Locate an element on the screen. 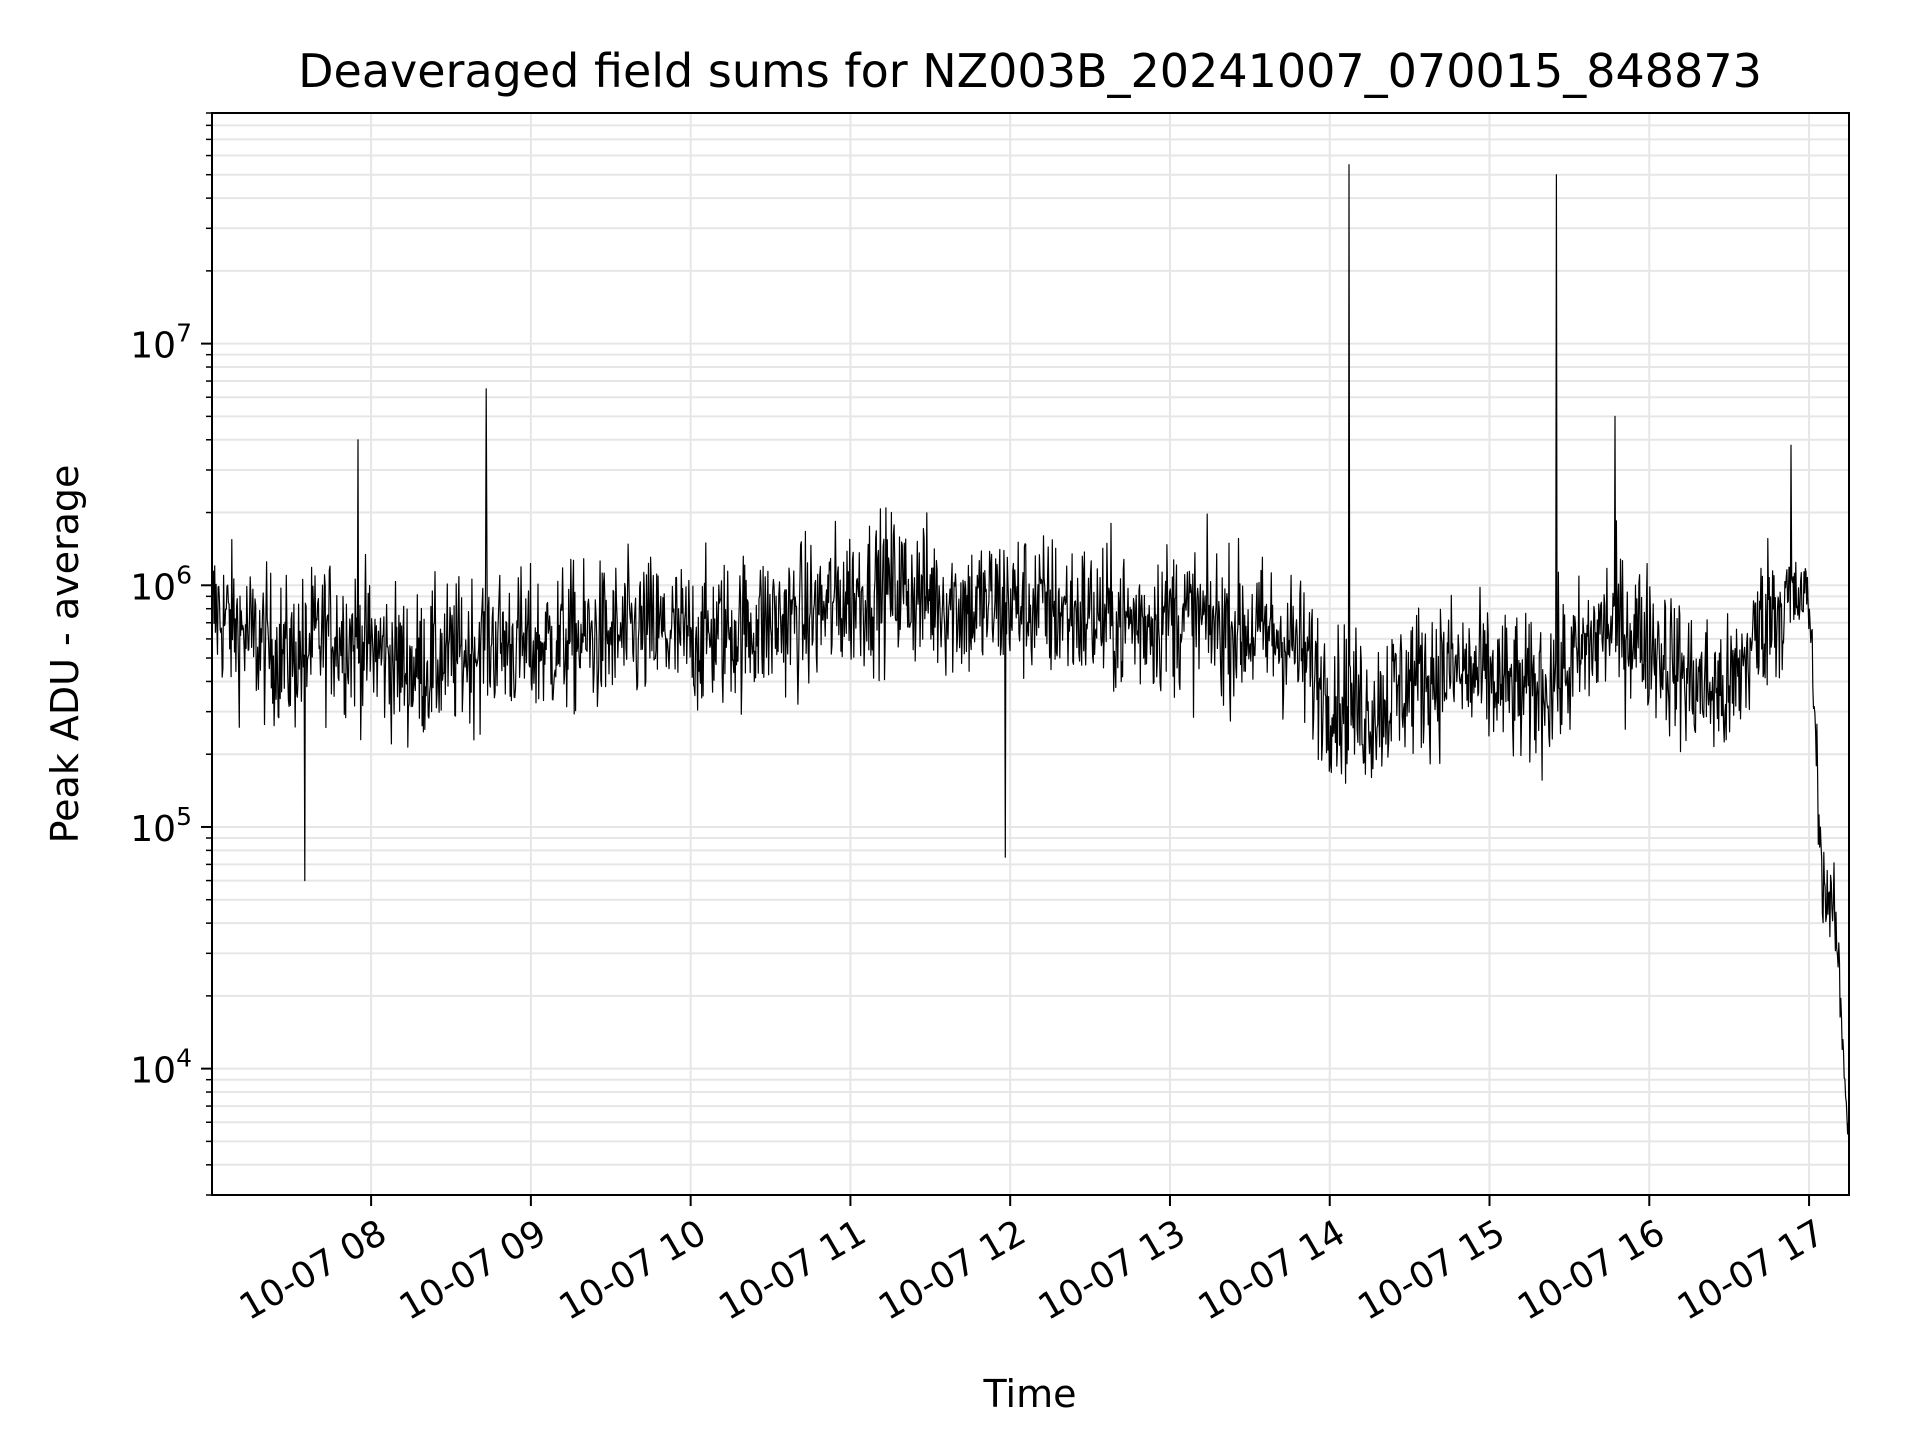 Image resolution: width=1920 pixels, height=1440 pixels. x-axis-label: Time is located at coordinates (1030, 1394).